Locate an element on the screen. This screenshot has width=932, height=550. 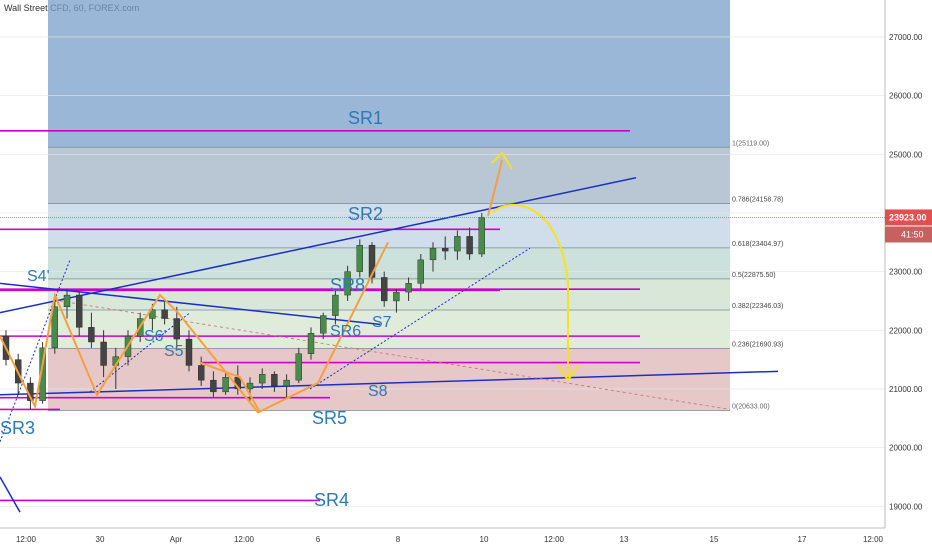
fib-label: 0.786(24158.78) is located at coordinates (757, 200).